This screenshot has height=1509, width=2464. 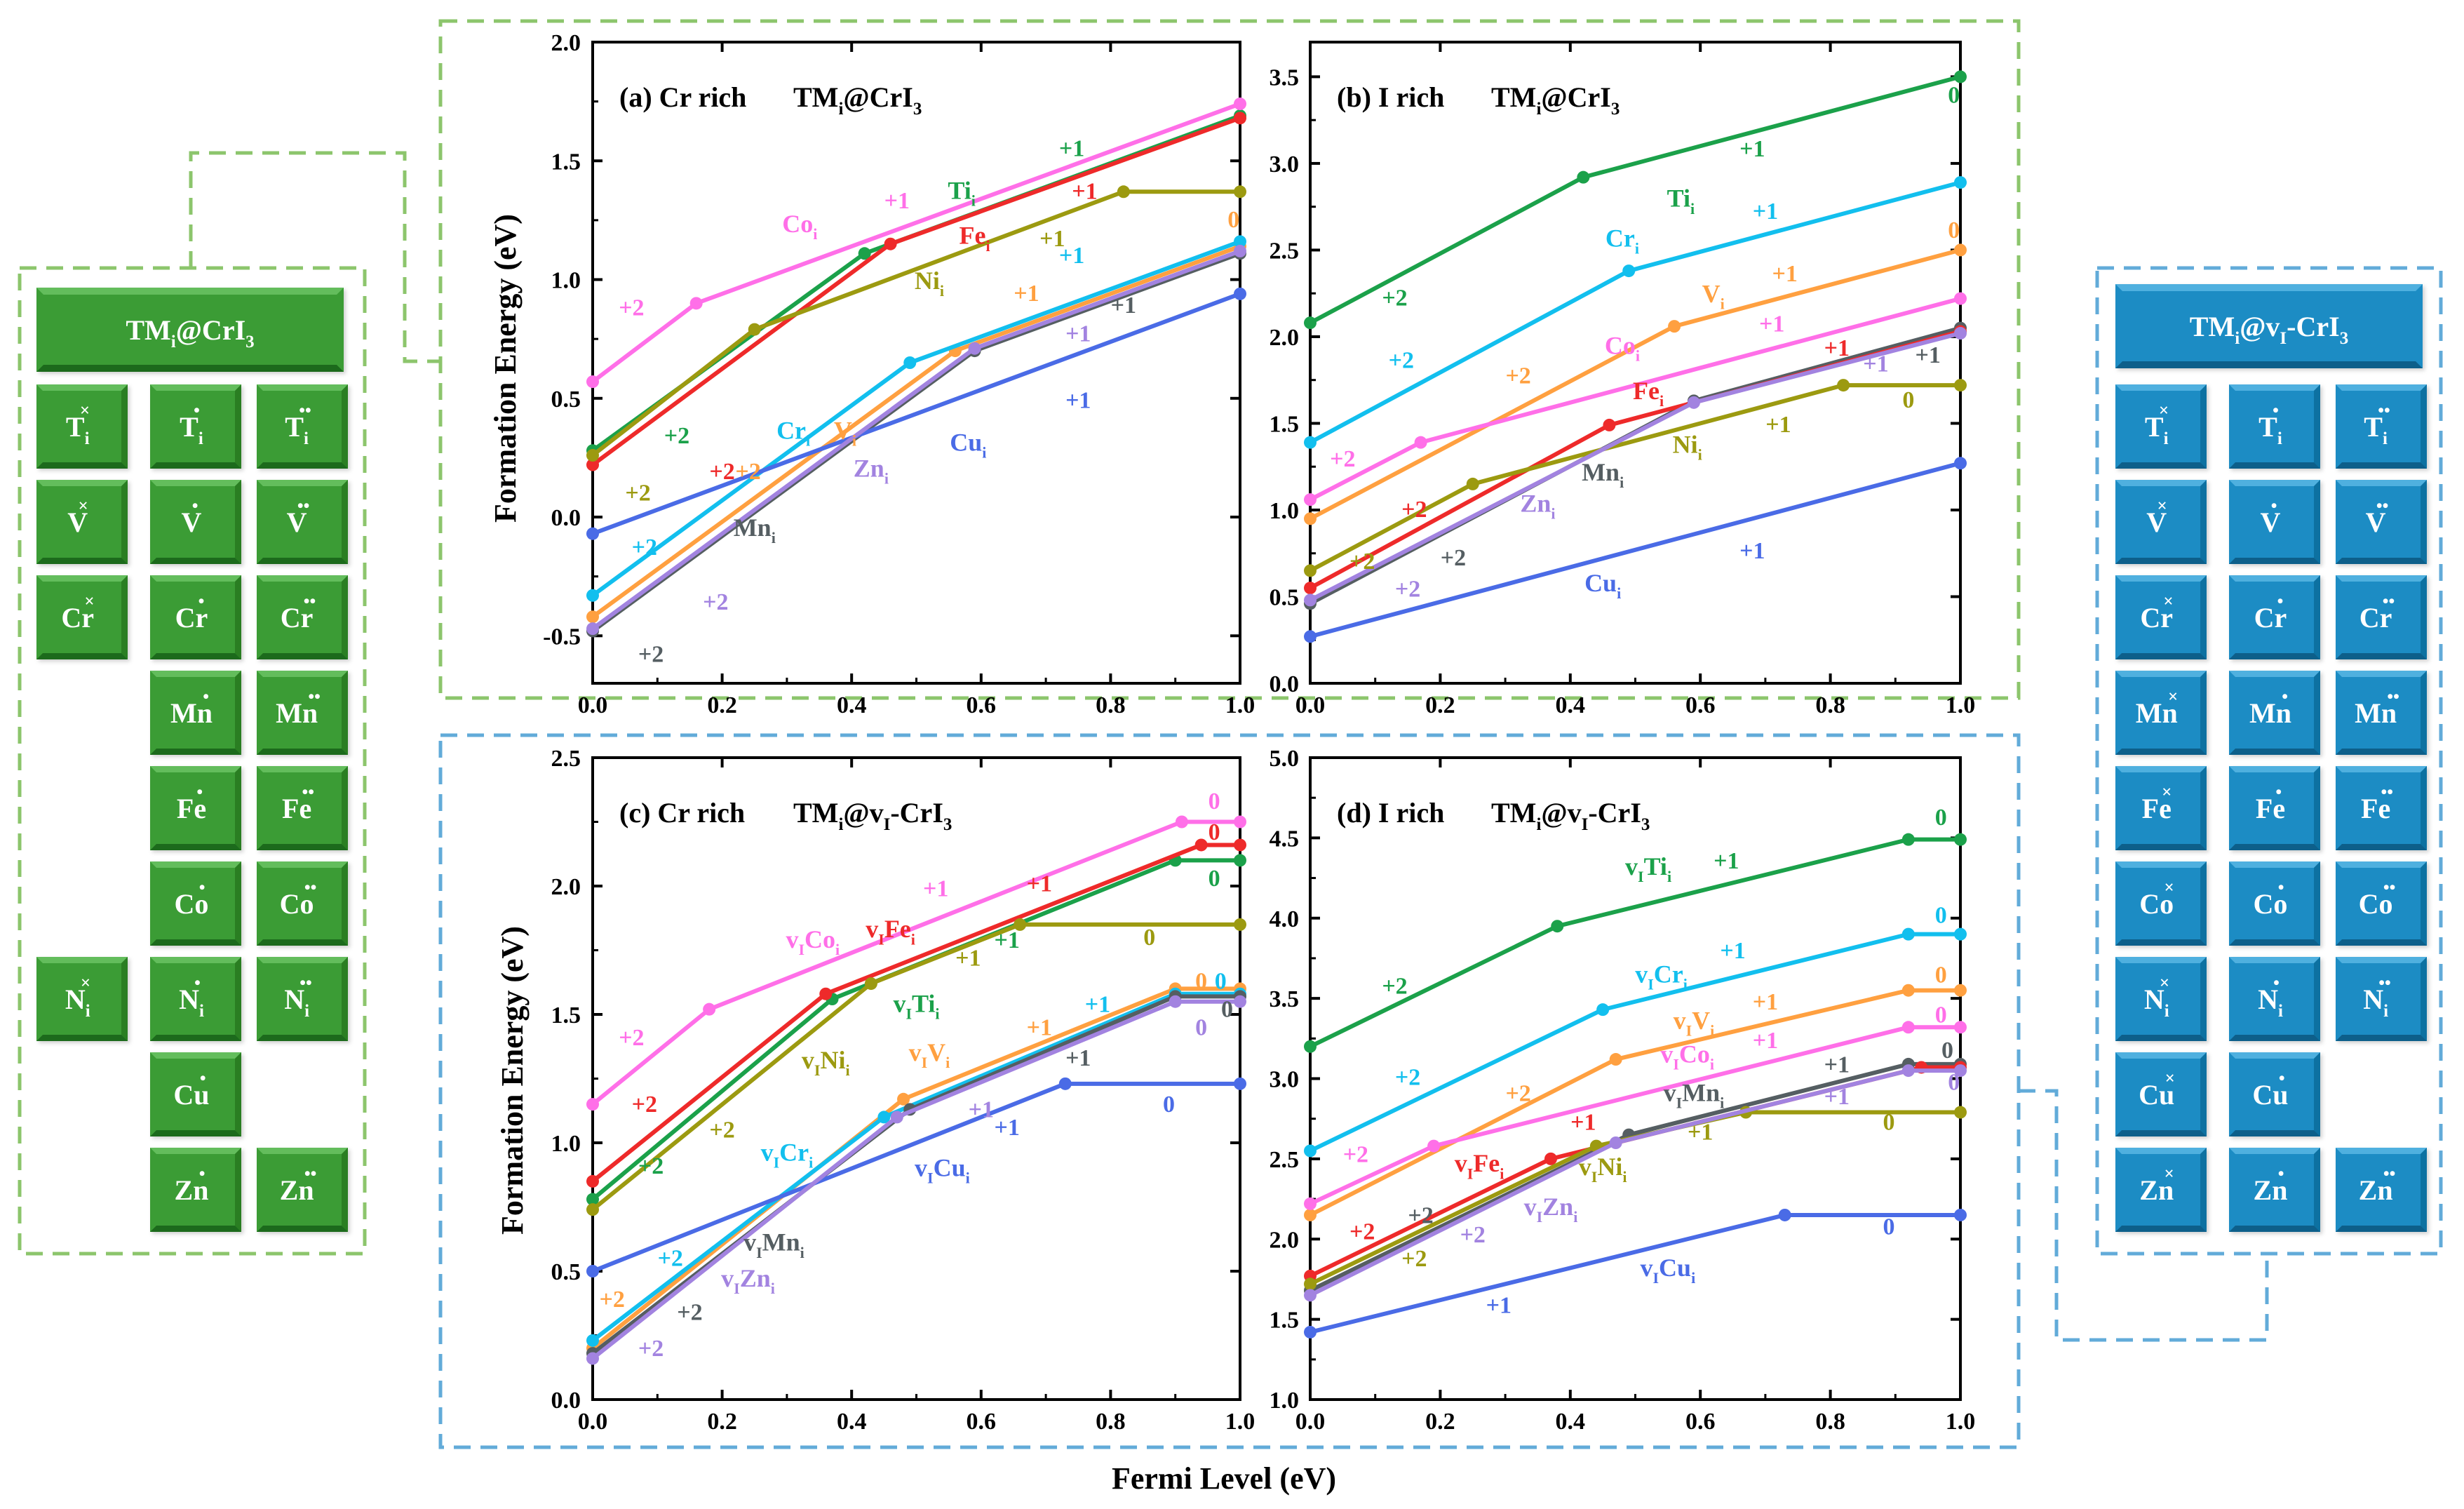 I want to click on key-label: Zn••, so click(x=298, y=1185).